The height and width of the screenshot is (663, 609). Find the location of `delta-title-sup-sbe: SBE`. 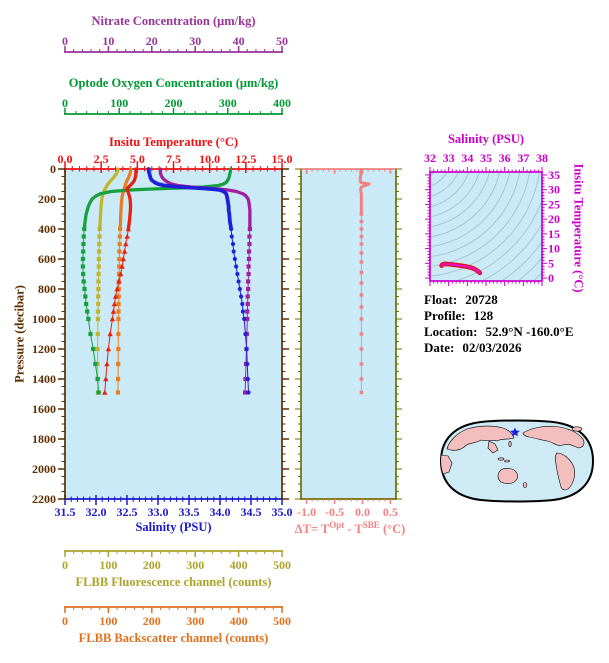

delta-title-sup-sbe: SBE is located at coordinates (371, 525).